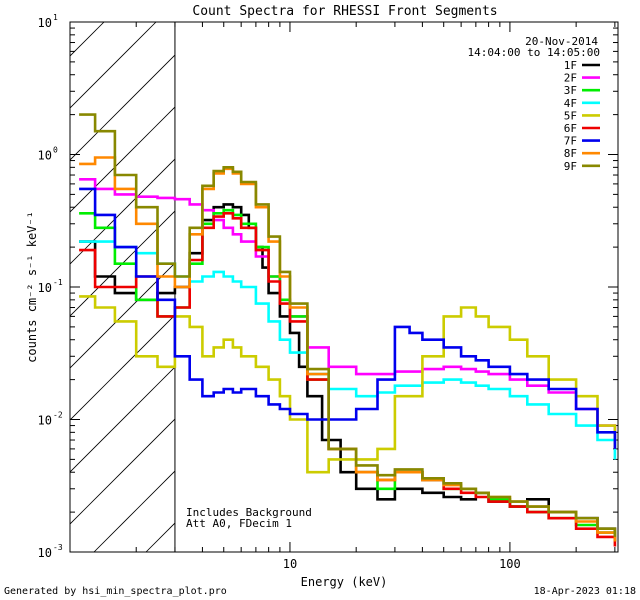  I want to click on y-tick-exponent: 0, so click(55, 150).